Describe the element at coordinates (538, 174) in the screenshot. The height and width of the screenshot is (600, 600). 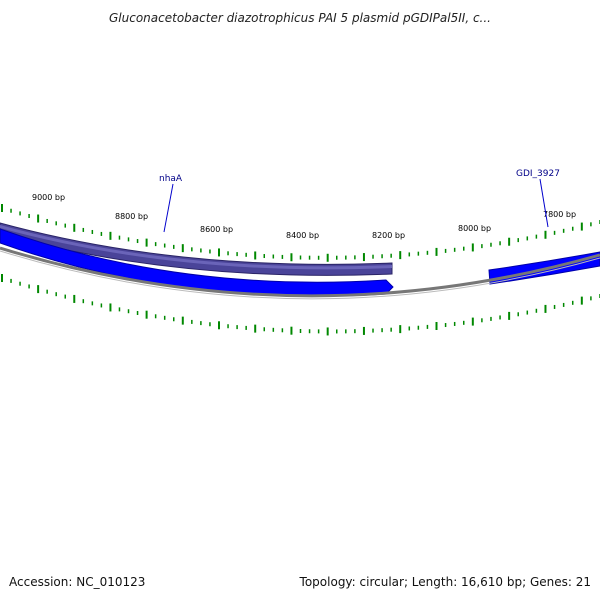
I see `gene-label-GDI_3927: GDI_3927` at that location.